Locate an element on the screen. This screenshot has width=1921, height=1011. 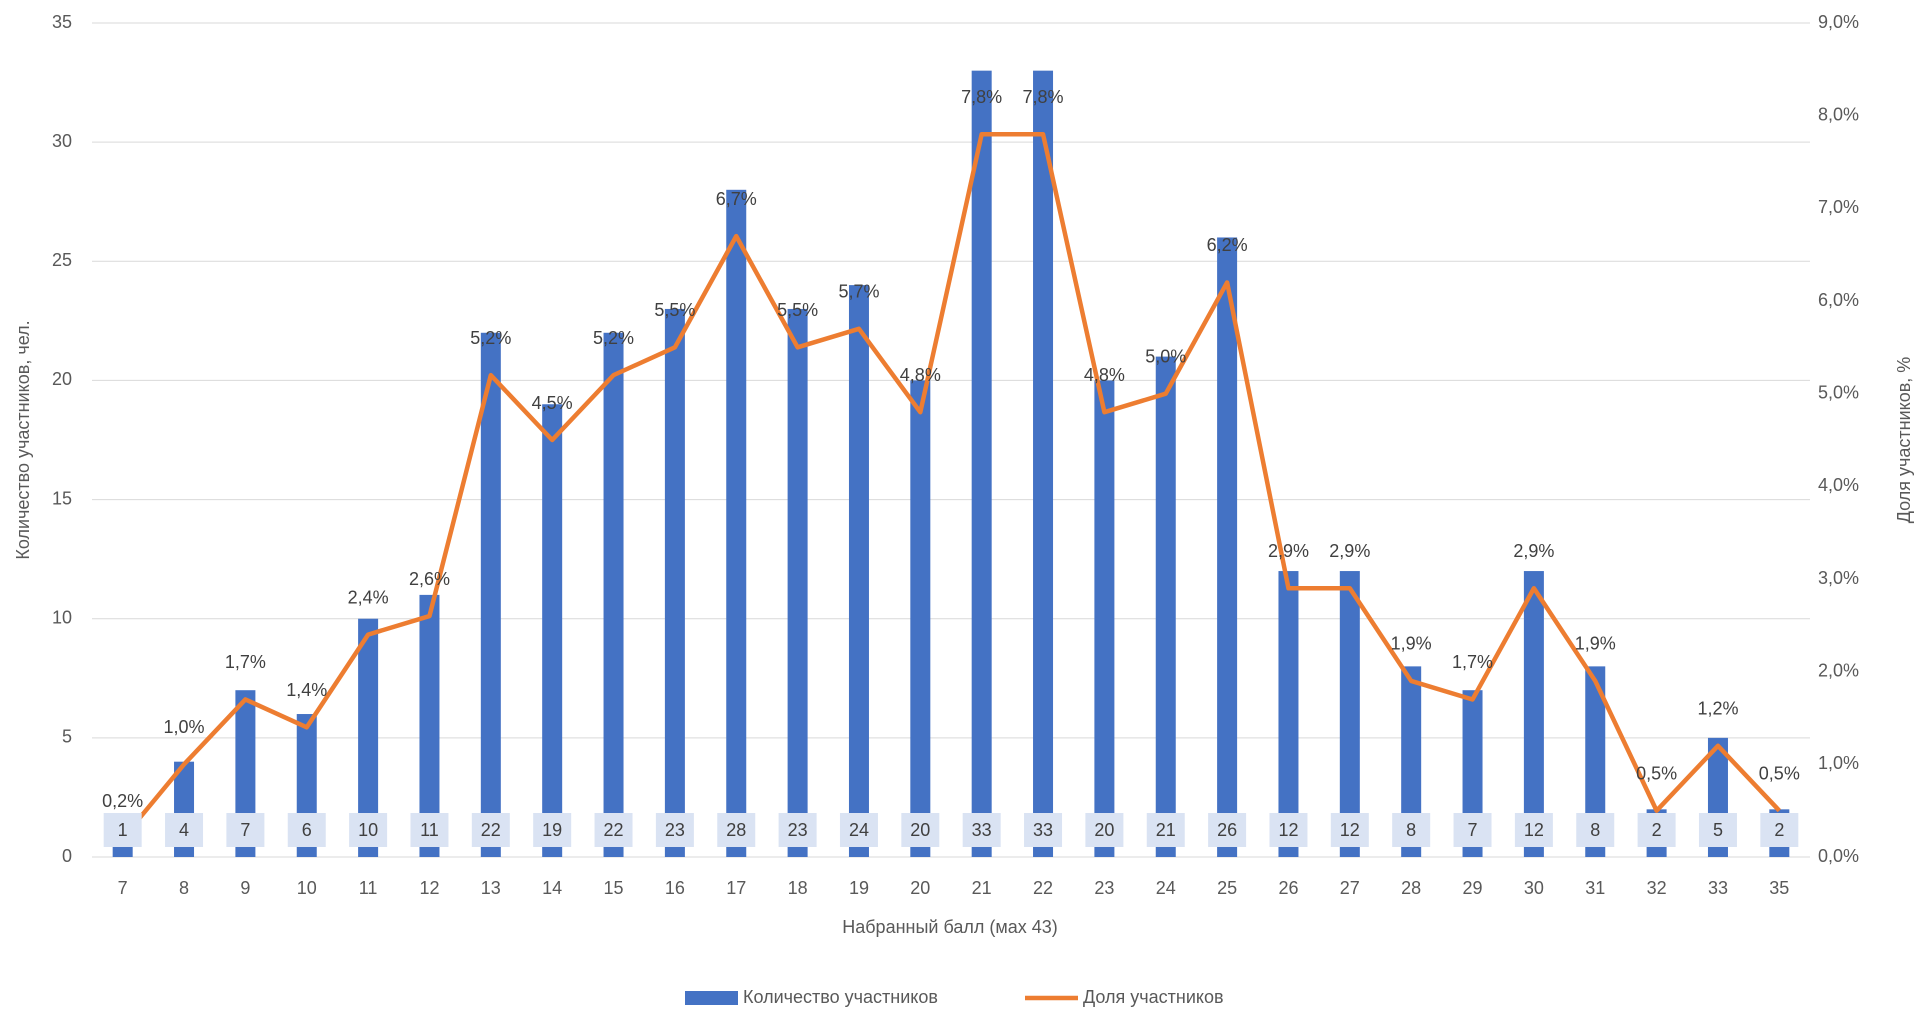
x-tick-label: 31 is located at coordinates (1595, 888).